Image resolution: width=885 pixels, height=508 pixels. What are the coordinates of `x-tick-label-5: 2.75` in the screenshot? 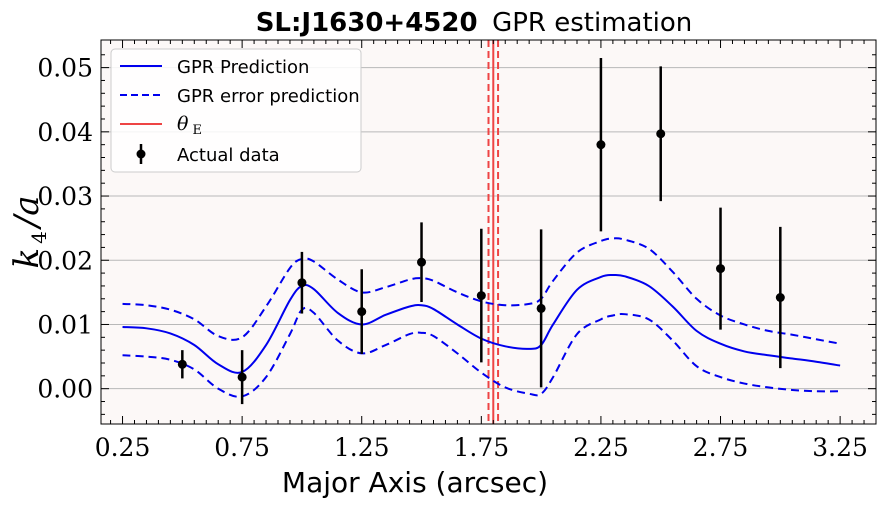 It's located at (721, 447).